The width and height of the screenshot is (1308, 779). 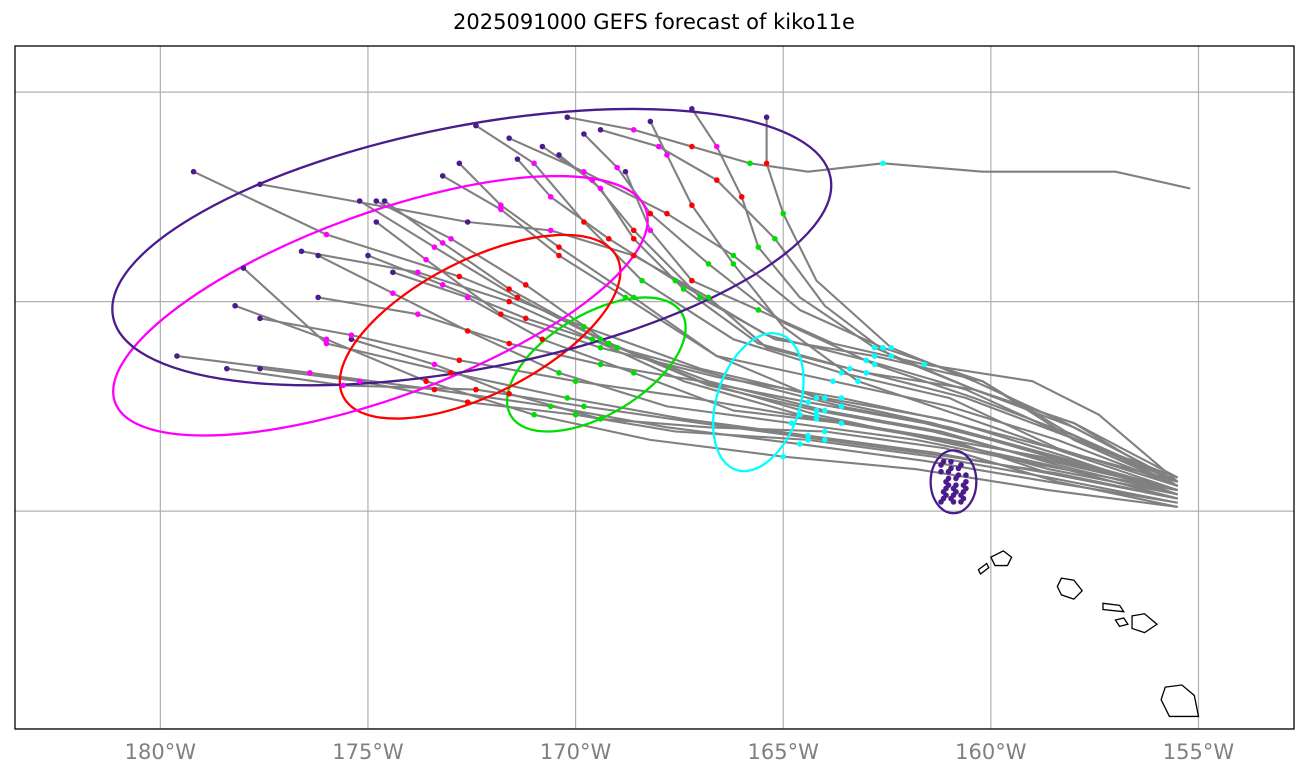 I want to click on lon-tick-label-0: 180°W, so click(x=161, y=752).